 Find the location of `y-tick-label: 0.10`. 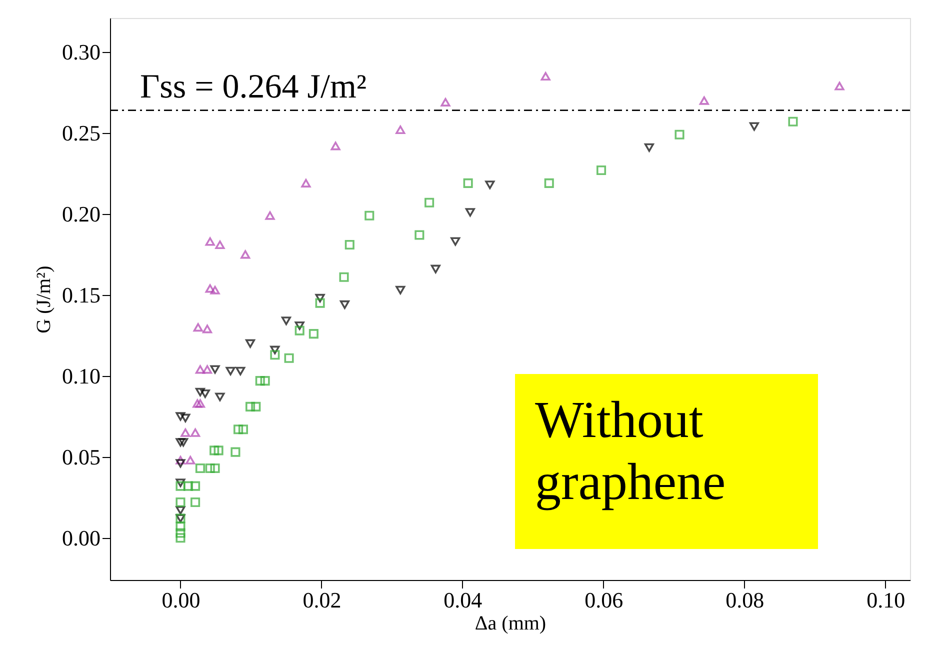

y-tick-label: 0.10 is located at coordinates (81, 375).